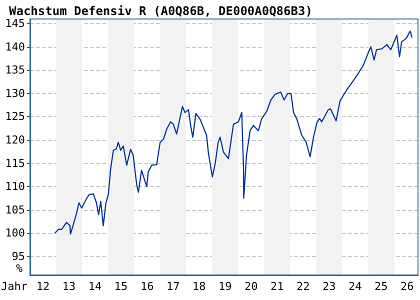  What do you see at coordinates (18, 256) in the screenshot?
I see `y-tick-label: 95` at bounding box center [18, 256].